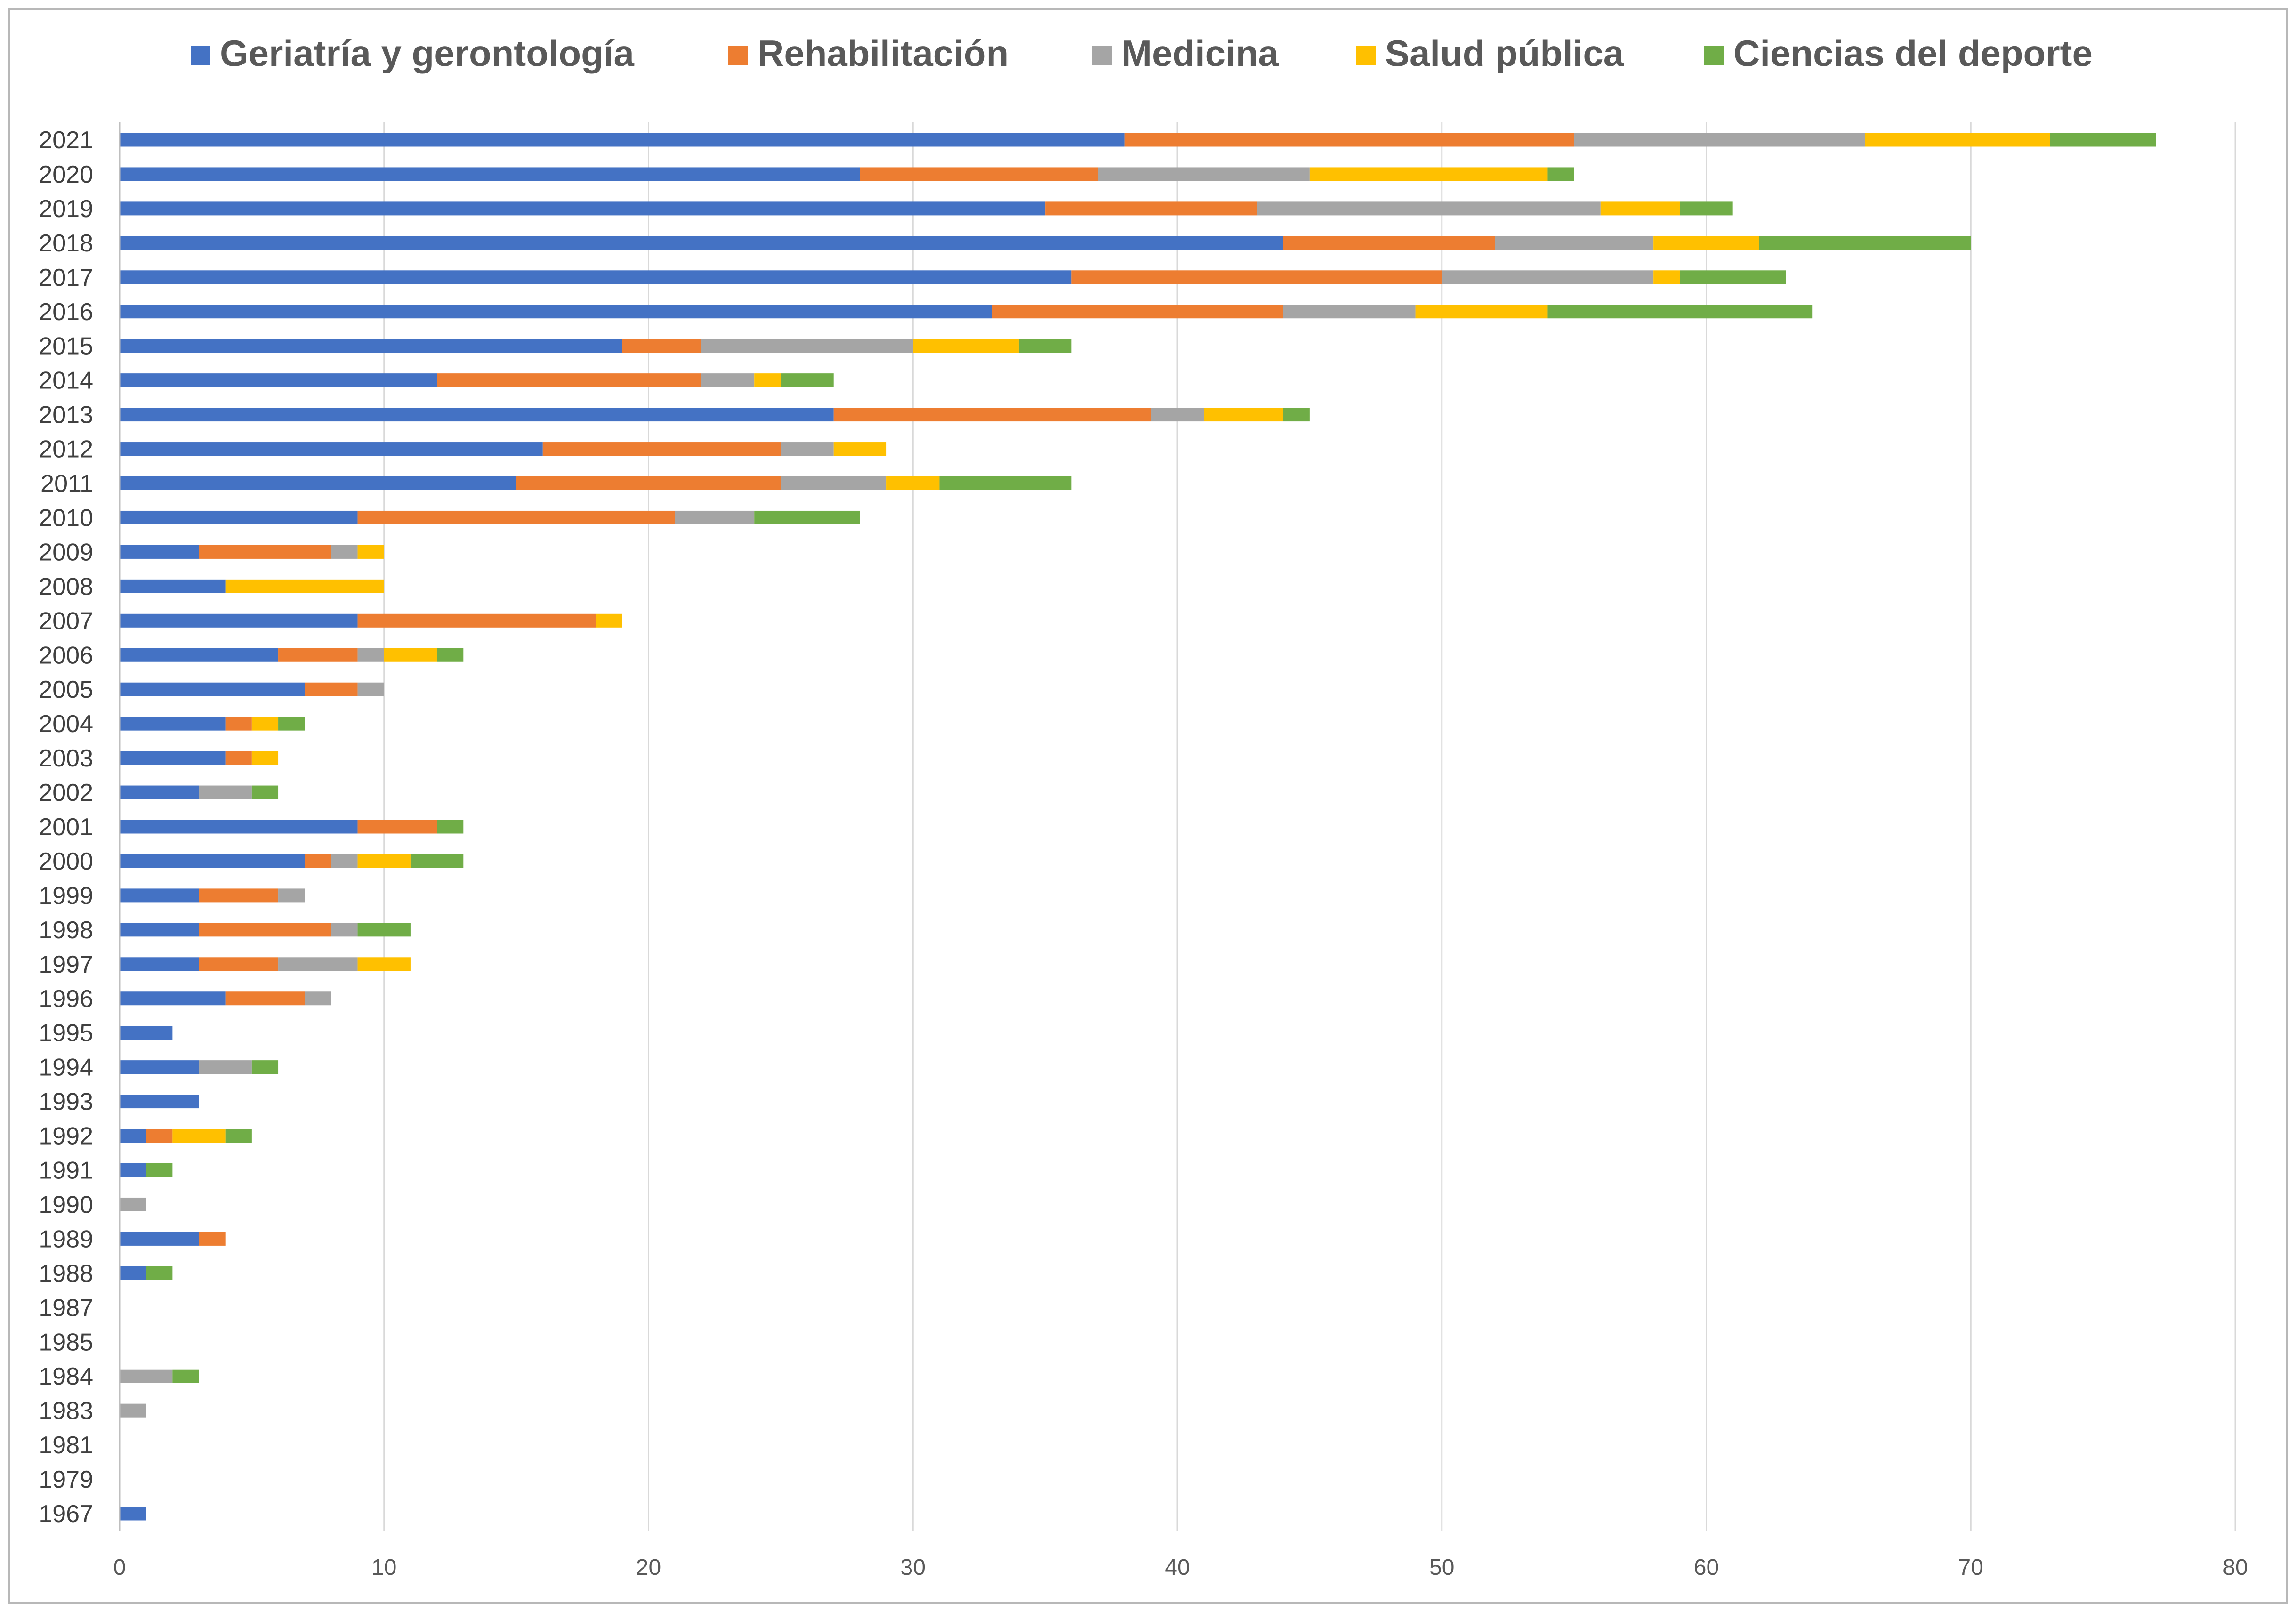 The width and height of the screenshot is (2296, 1612). I want to click on x-tick-label: 60, so click(1706, 1567).